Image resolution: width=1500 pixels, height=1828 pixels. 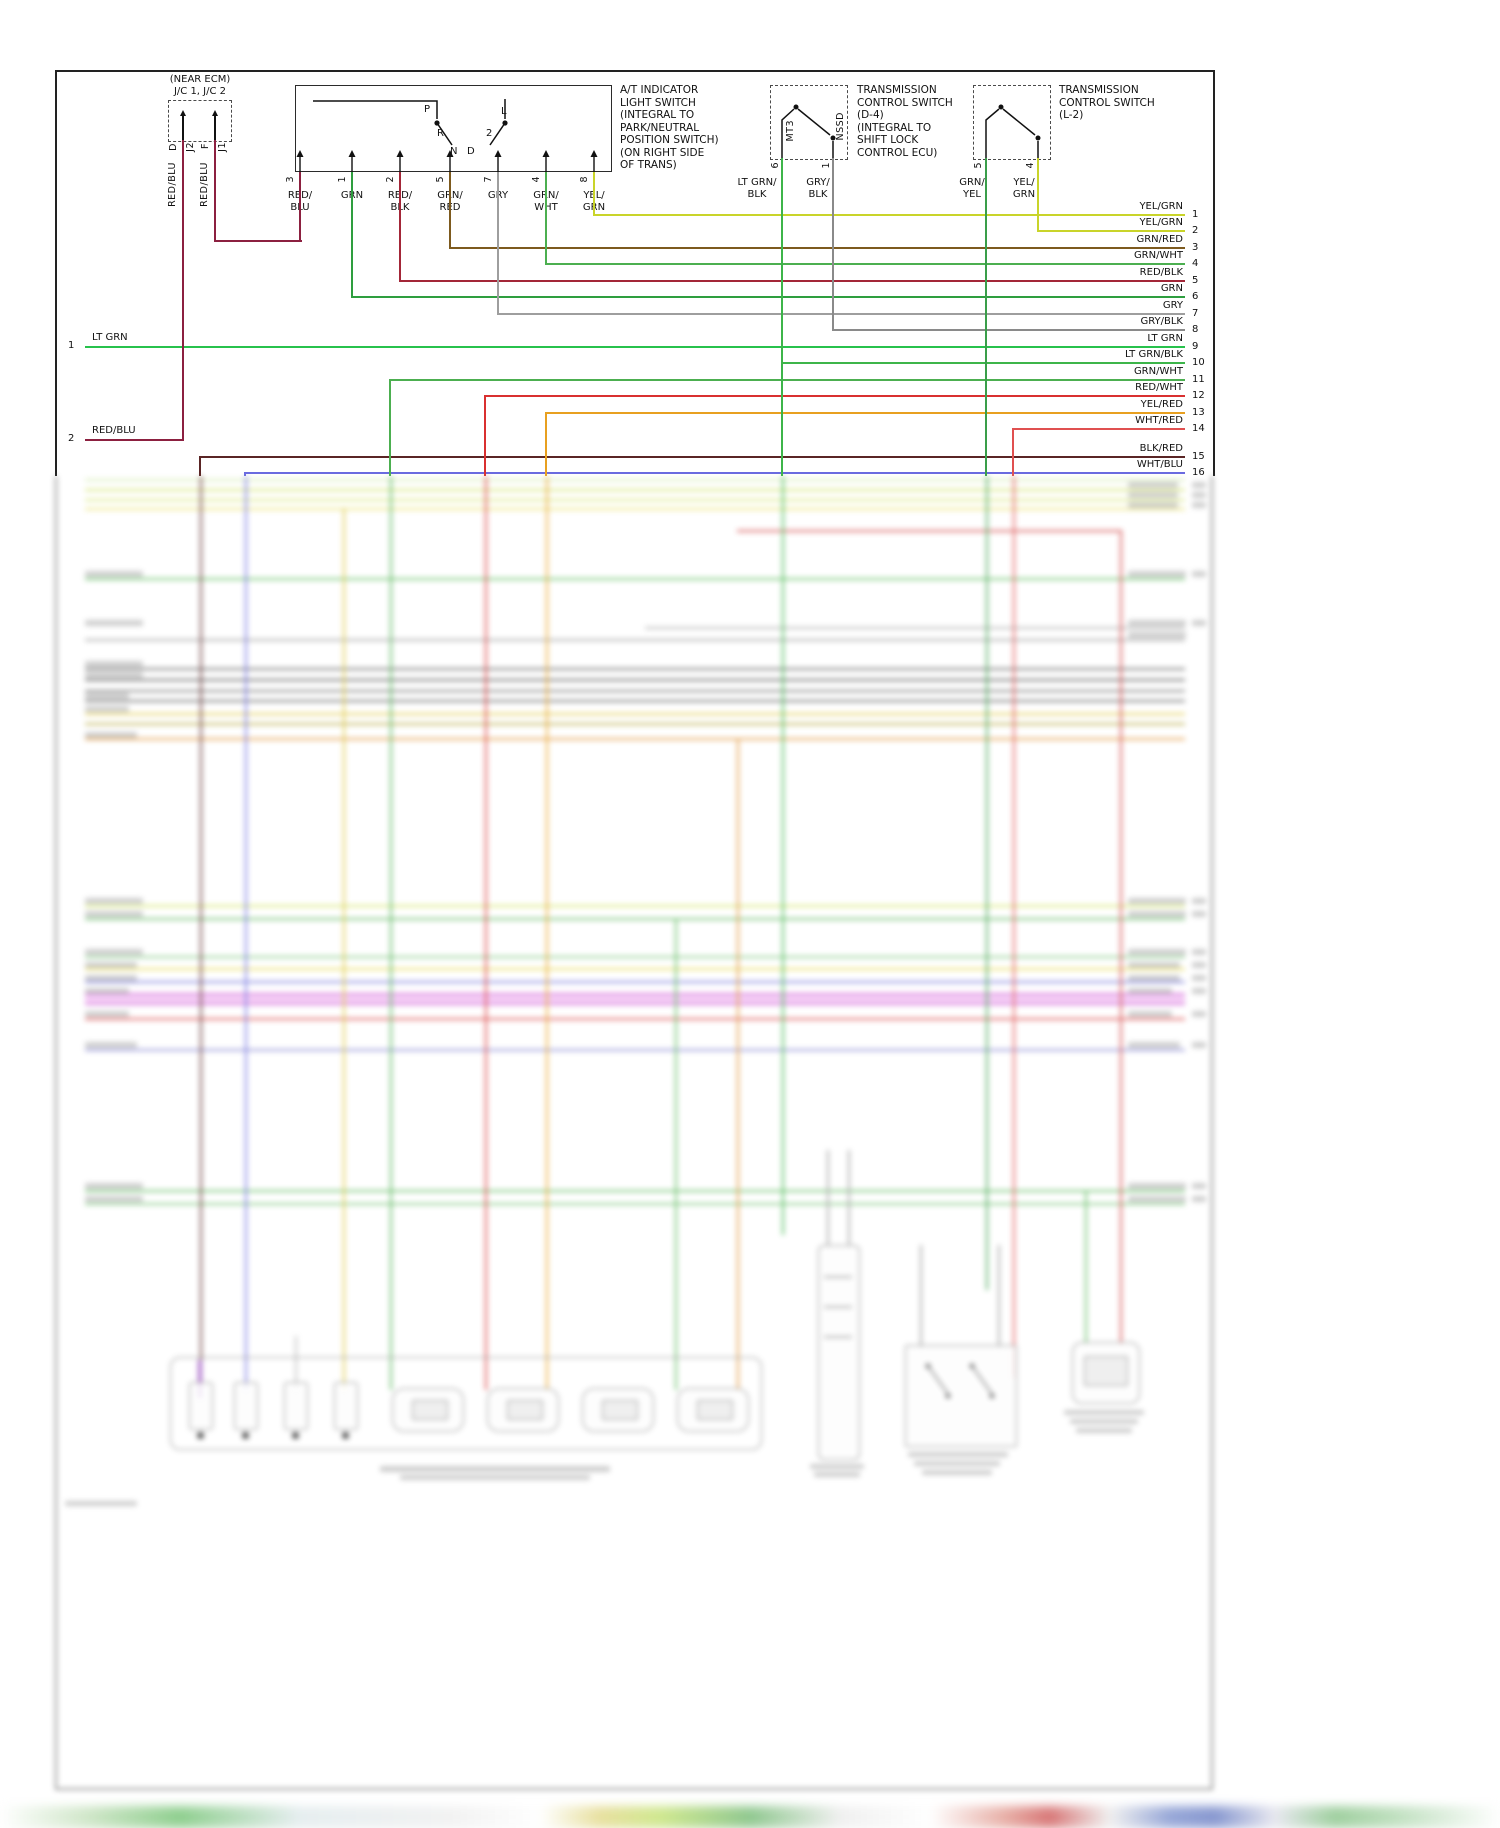 I want to click on frame-bottom-blur, so click(x=634, y=1789).